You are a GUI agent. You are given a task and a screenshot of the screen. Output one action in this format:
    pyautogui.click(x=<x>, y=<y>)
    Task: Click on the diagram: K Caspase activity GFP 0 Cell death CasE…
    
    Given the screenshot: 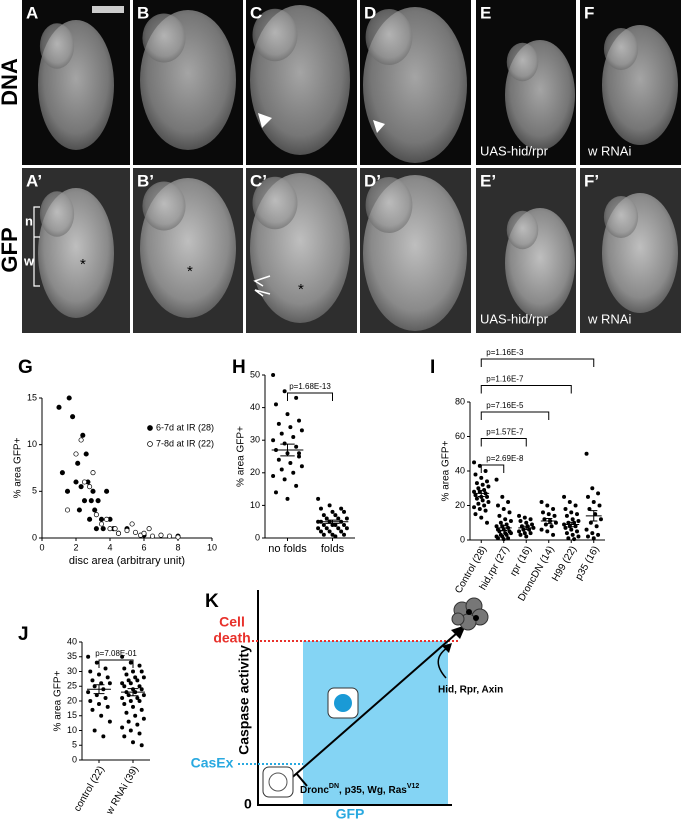 What is the action you would take?
    pyautogui.click(x=347, y=706)
    